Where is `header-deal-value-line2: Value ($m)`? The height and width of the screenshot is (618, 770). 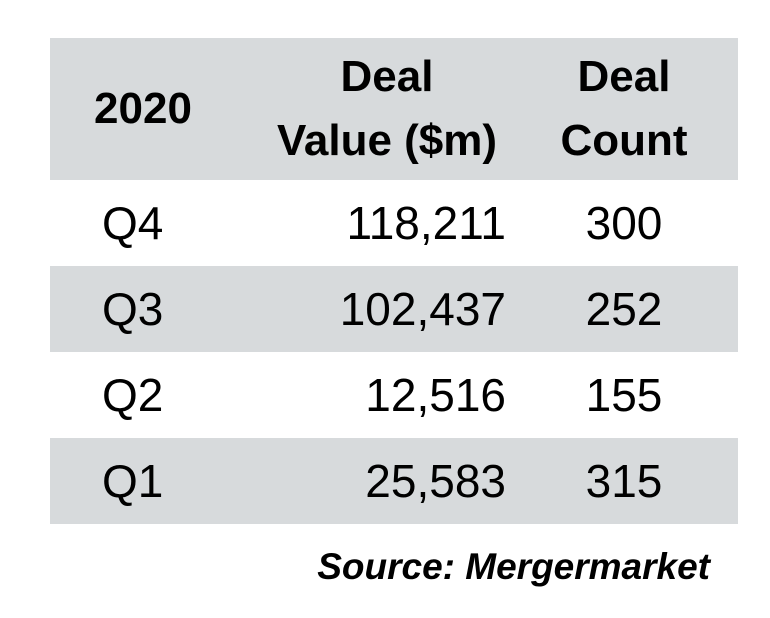
header-deal-value-line2: Value ($m) is located at coordinates (387, 140).